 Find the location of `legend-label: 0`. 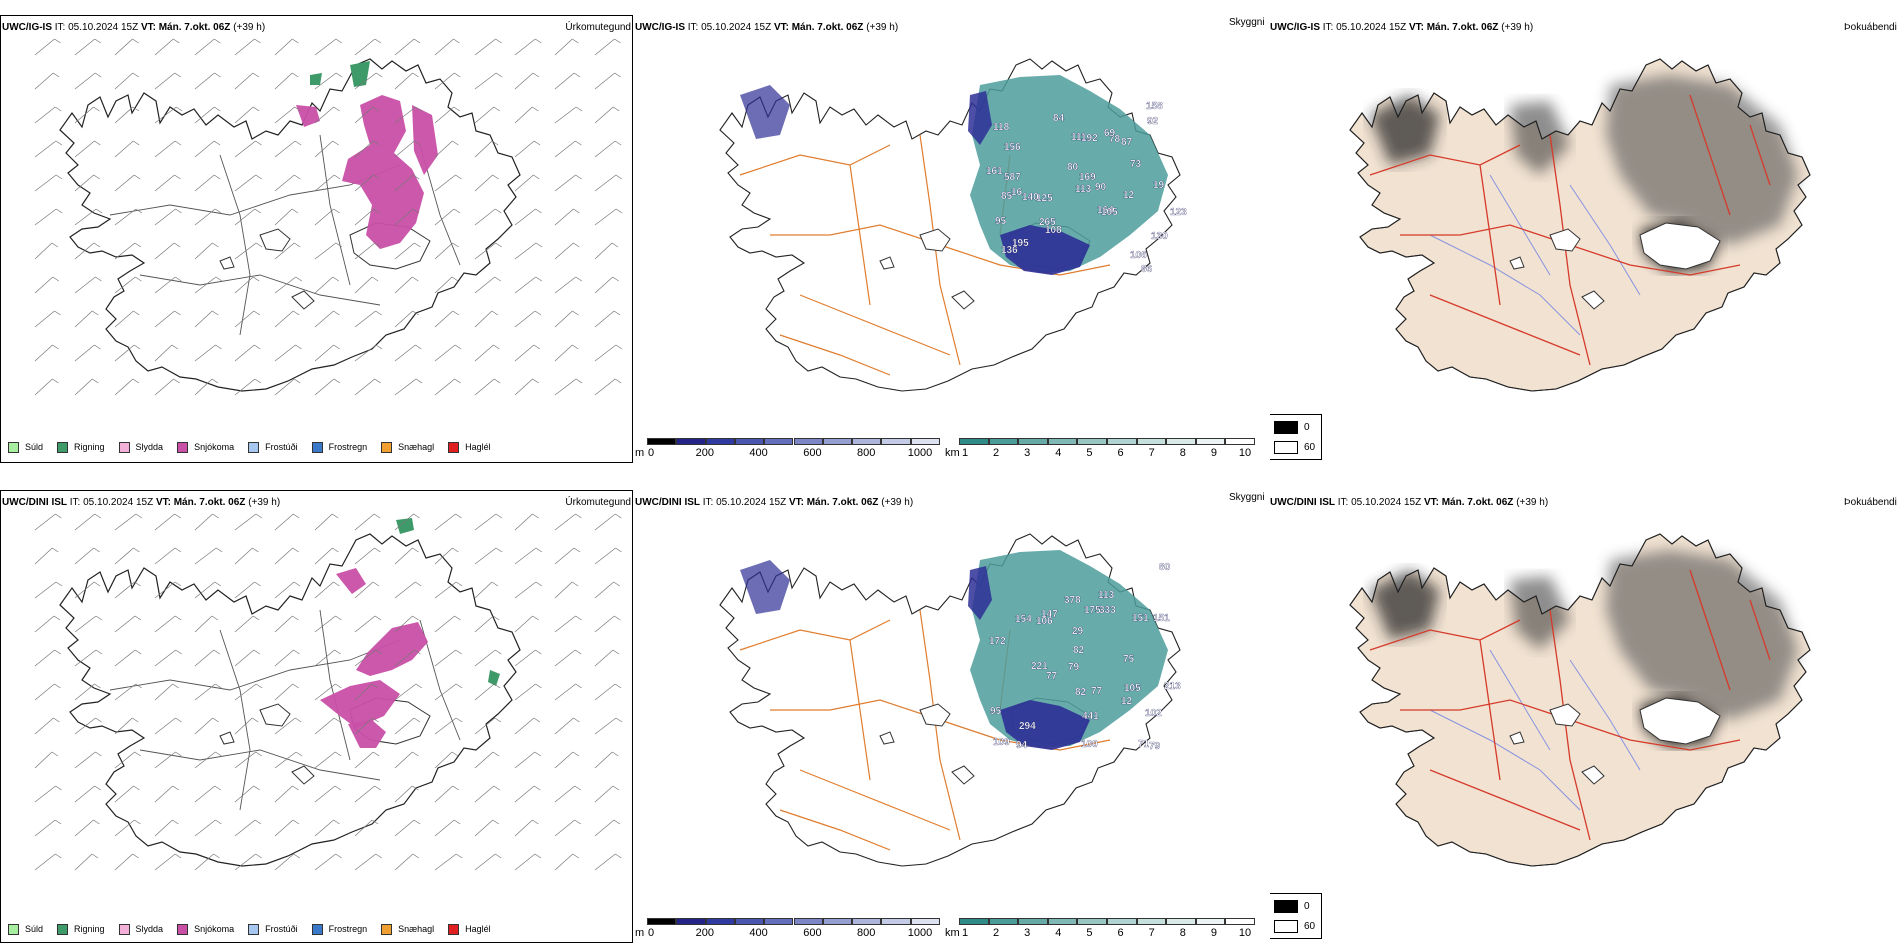

legend-label: 0 is located at coordinates (1307, 906).